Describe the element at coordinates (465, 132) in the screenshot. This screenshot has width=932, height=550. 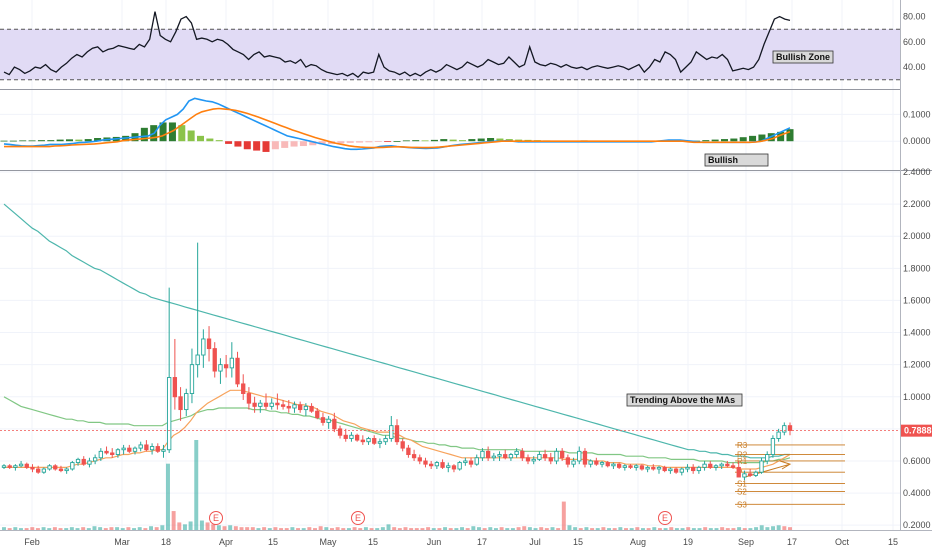
I see `macd-pane: Bullish 0.1000 0.0000` at that location.